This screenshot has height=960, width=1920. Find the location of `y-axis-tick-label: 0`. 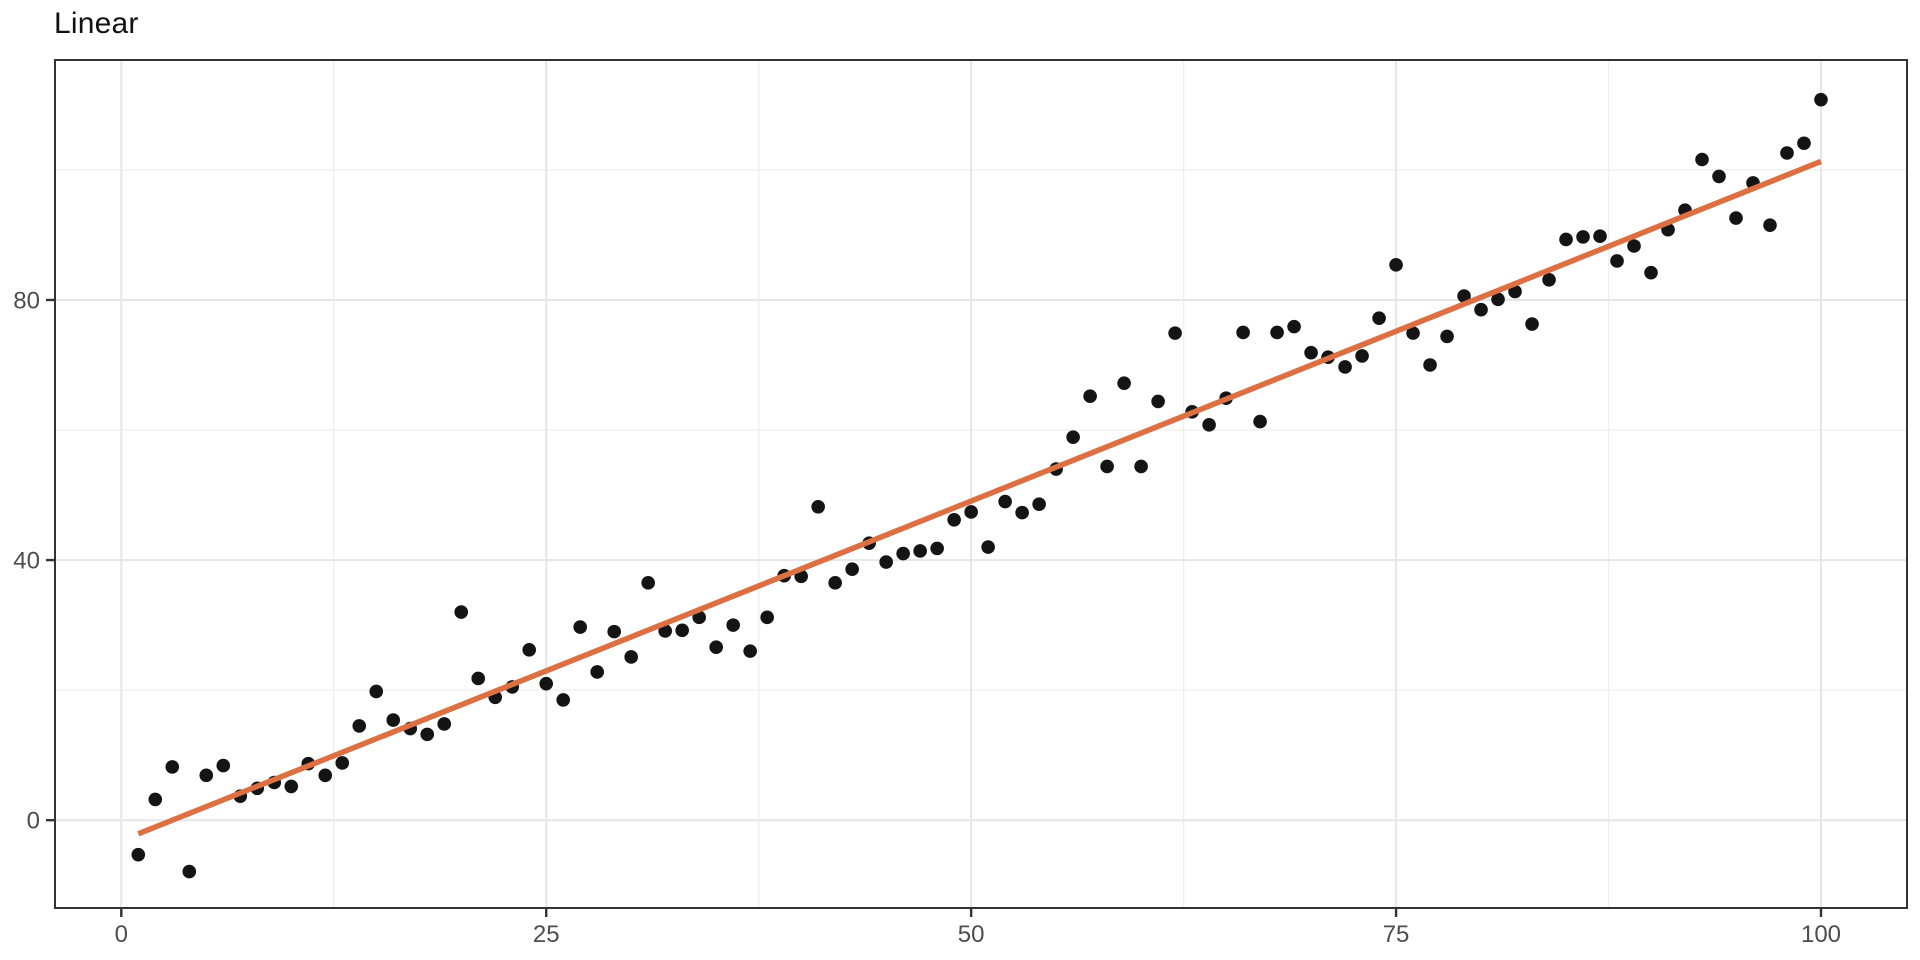

y-axis-tick-label: 0 is located at coordinates (33, 821).